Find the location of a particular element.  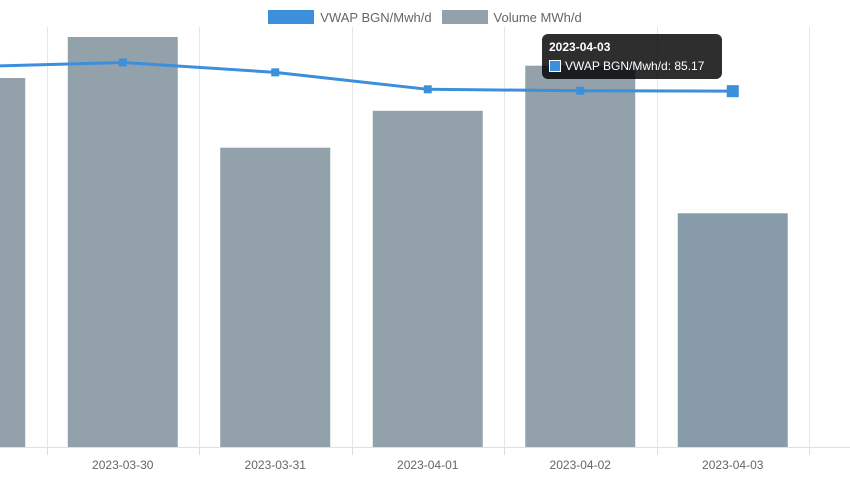

x-tick-label: 2023-04-02 is located at coordinates (581, 465).